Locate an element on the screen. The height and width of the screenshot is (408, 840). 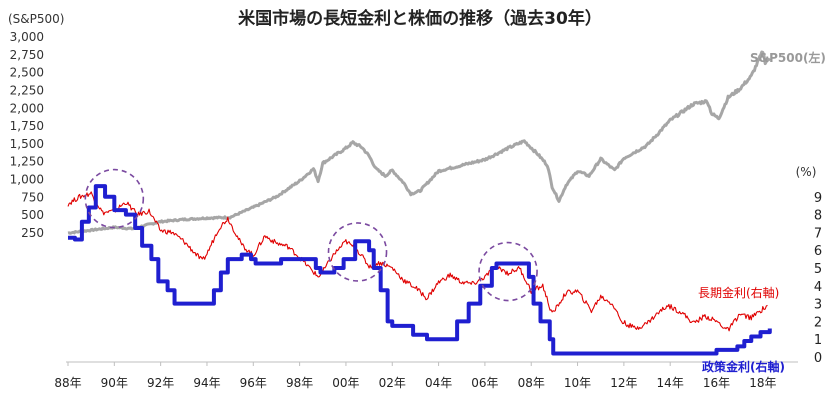
left-tick-label: 500 is located at coordinates (32, 215).